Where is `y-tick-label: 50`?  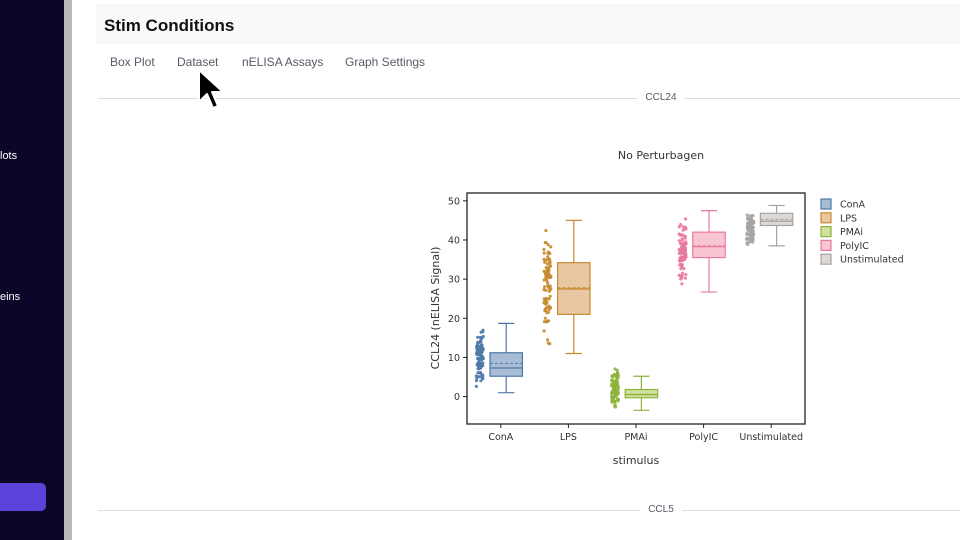
y-tick-label: 50 is located at coordinates (454, 201).